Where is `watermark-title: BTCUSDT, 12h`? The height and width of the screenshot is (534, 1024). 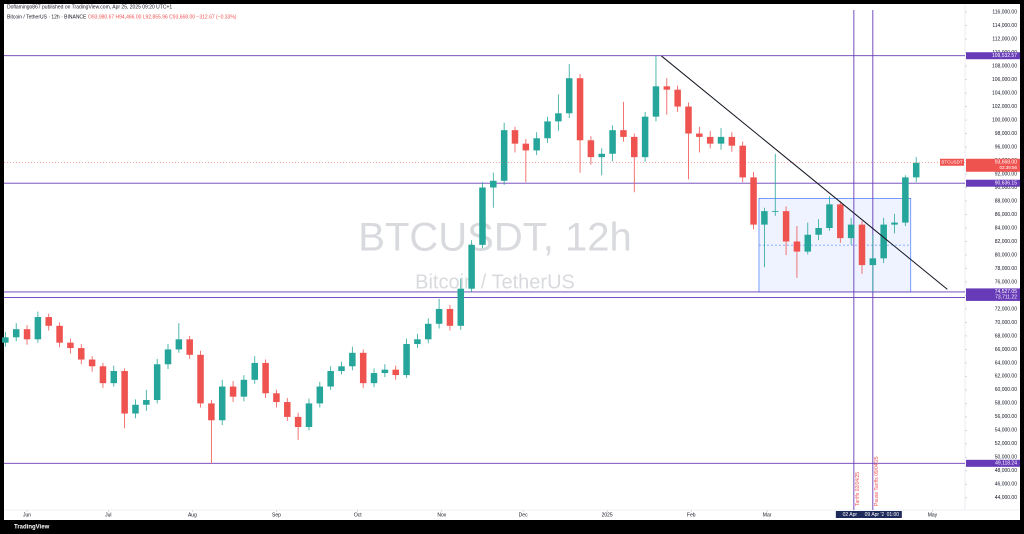 watermark-title: BTCUSDT, 12h is located at coordinates (494, 238).